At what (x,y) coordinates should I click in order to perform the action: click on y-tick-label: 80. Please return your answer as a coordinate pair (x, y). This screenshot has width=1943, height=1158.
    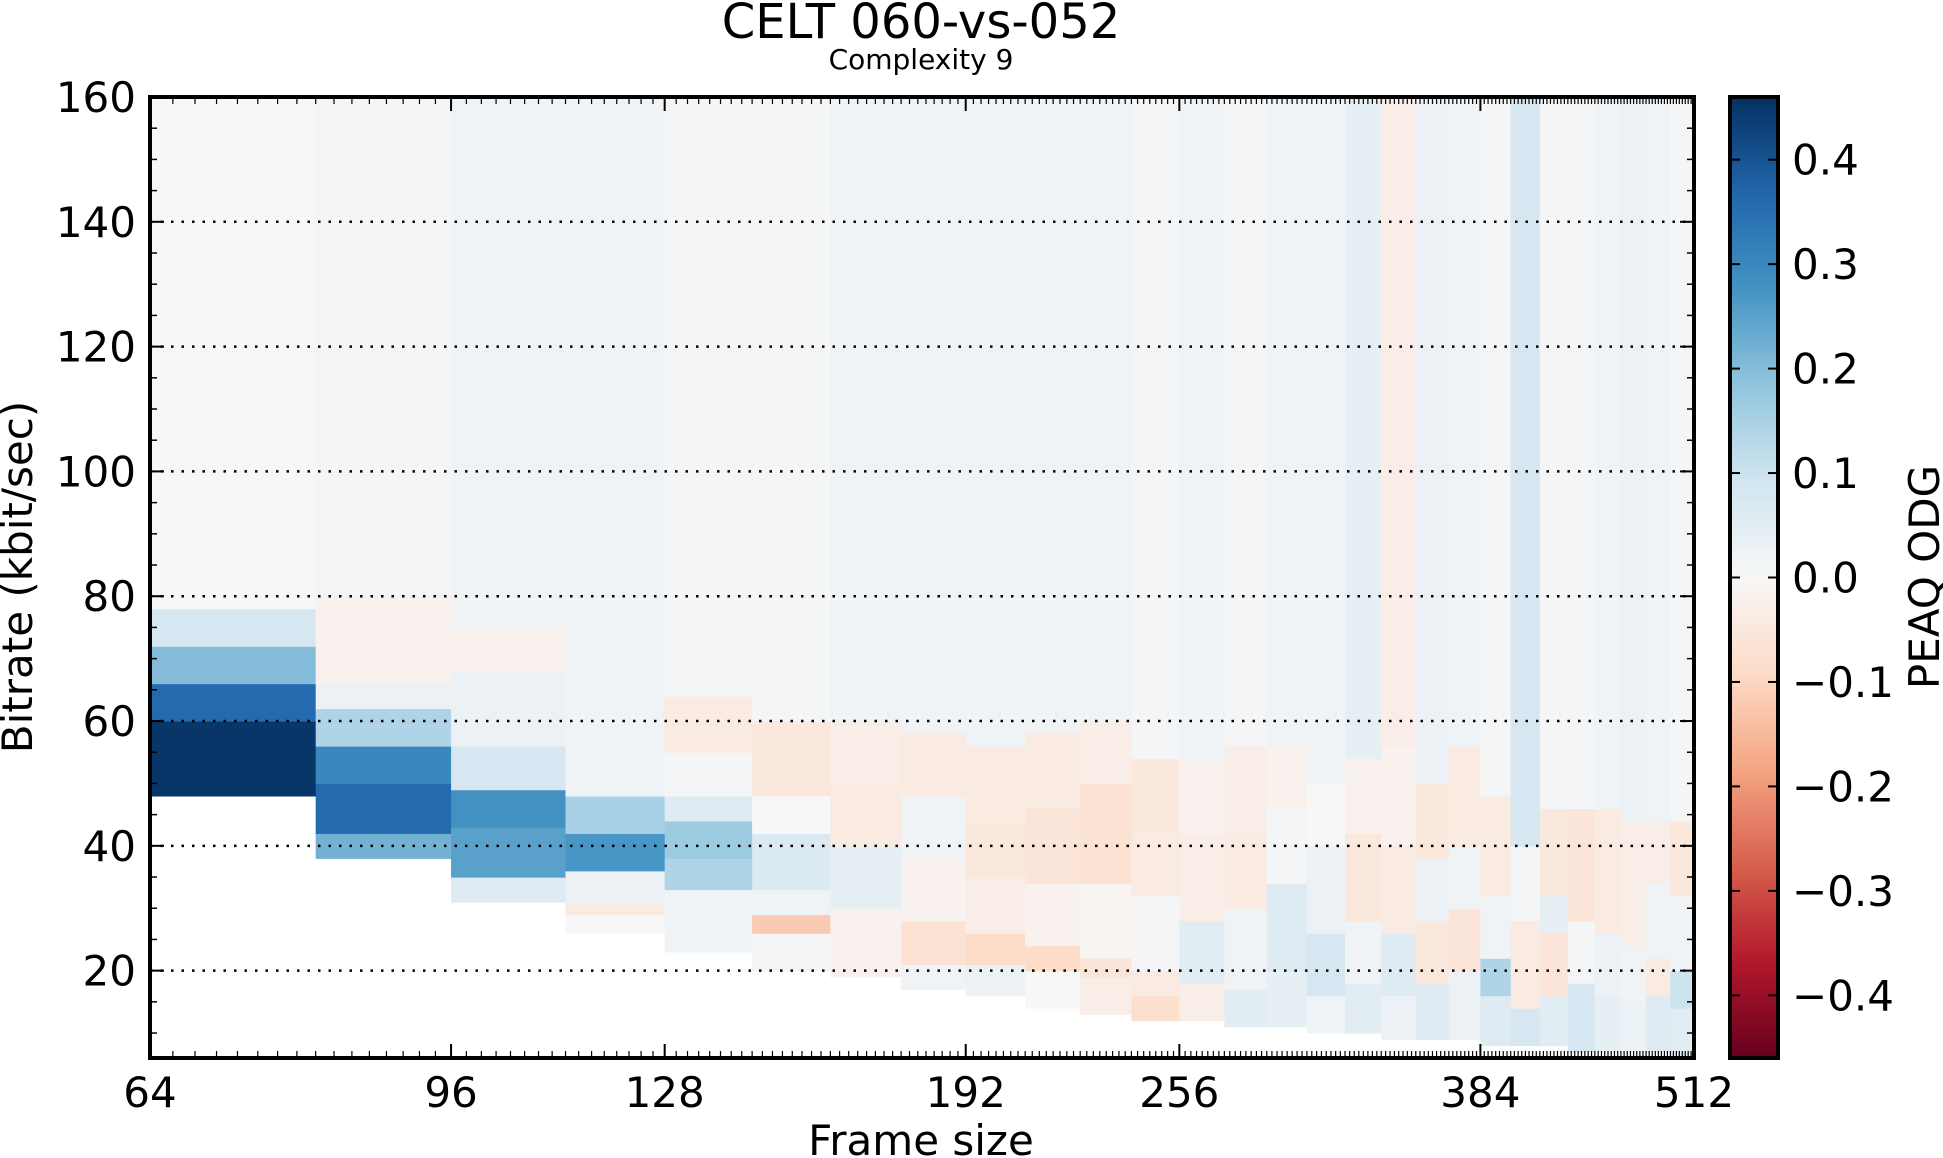
    Looking at the image, I should click on (109, 596).